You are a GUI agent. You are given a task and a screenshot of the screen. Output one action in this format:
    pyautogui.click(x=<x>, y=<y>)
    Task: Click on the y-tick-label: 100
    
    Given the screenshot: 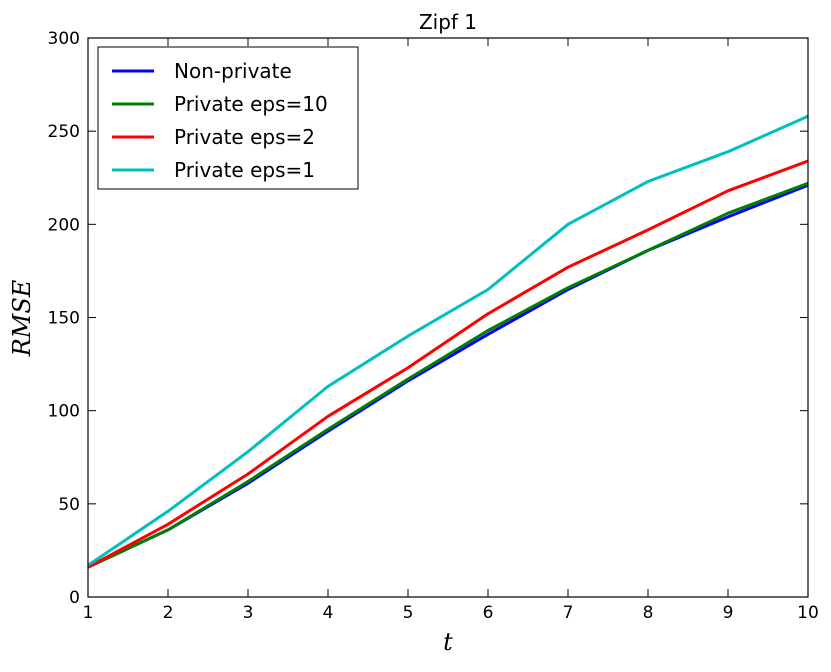 What is the action you would take?
    pyautogui.click(x=64, y=412)
    